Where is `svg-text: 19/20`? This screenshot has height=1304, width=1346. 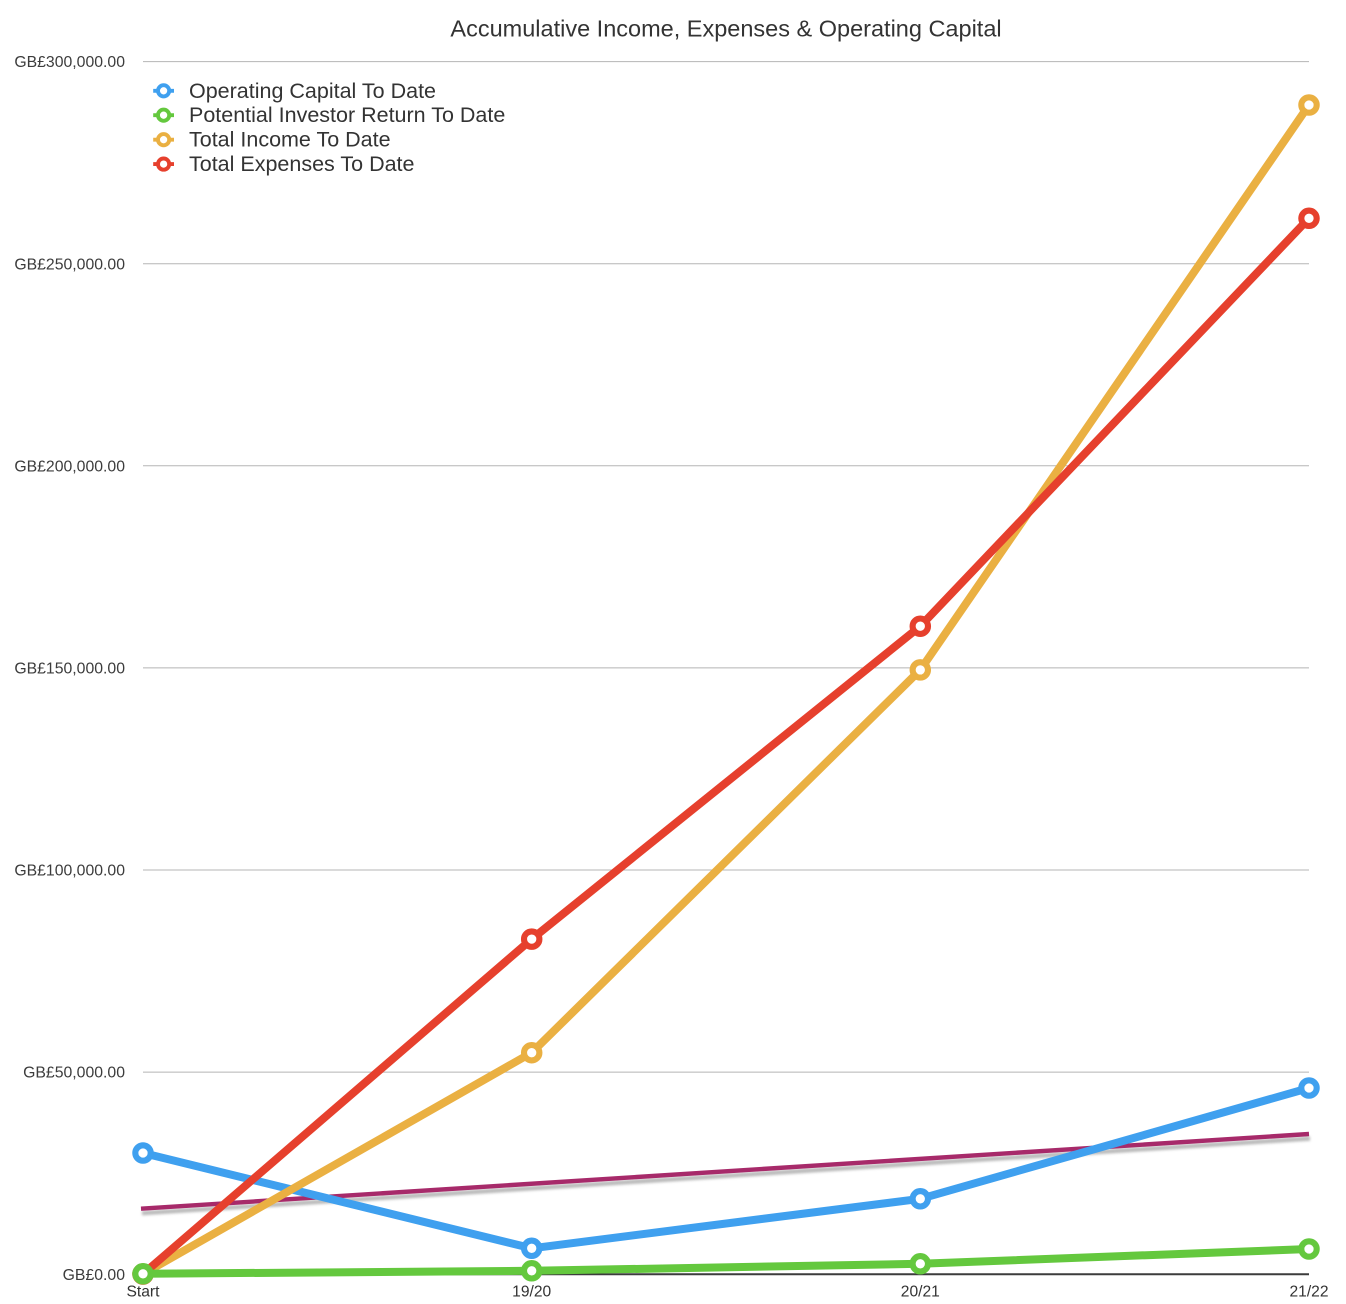 svg-text: 19/20 is located at coordinates (531, 1292).